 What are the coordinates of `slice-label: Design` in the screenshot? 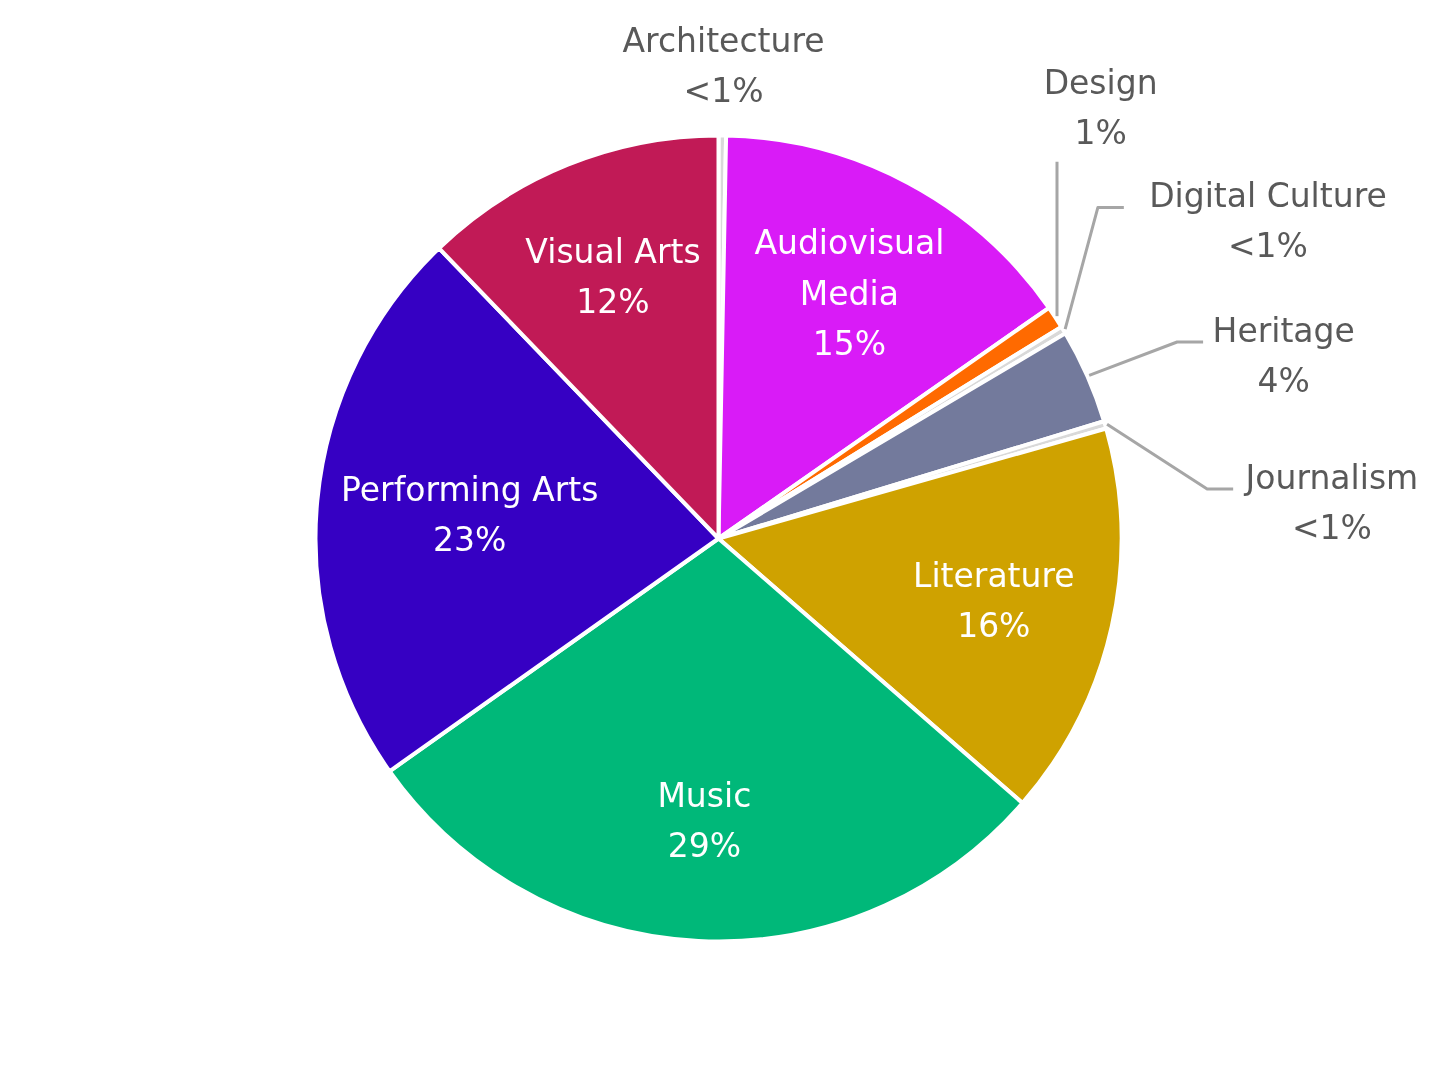 It's located at (1100, 83).